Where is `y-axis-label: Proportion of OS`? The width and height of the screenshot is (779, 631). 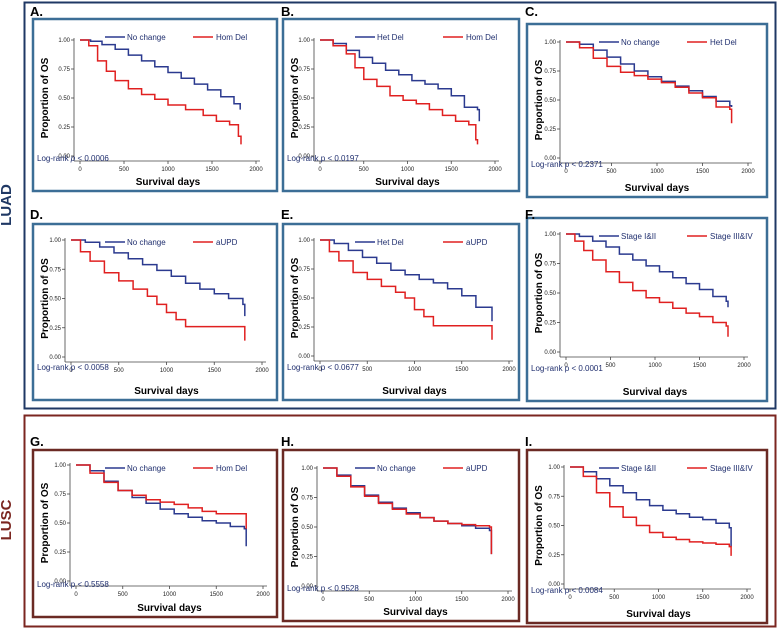
y-axis-label: Proportion of OS is located at coordinates (539, 99).